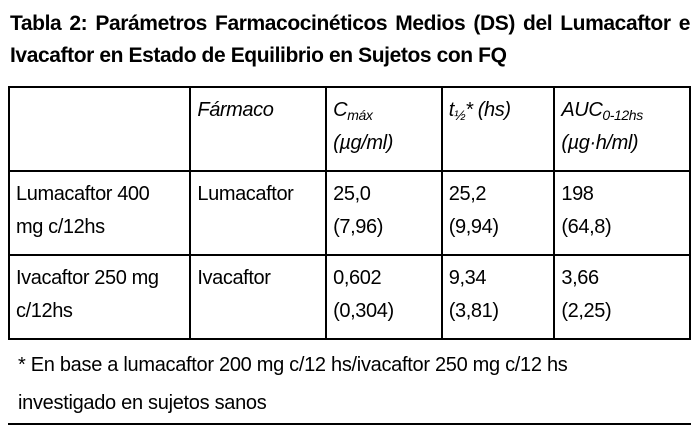 The width and height of the screenshot is (699, 432). Describe the element at coordinates (577, 194) in the screenshot. I see `cell-line: 198` at that location.